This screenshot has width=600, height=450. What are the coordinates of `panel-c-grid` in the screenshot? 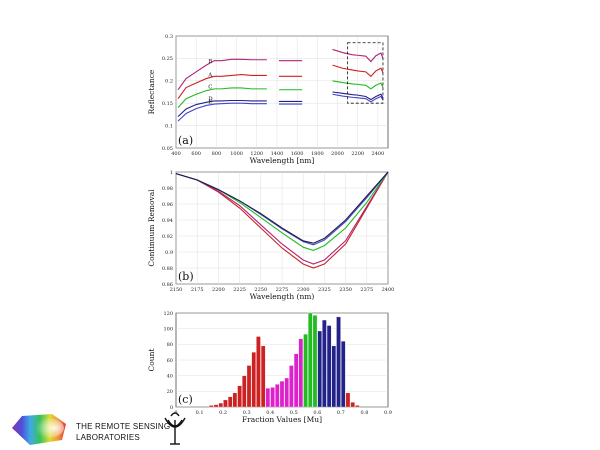 It's located at (282, 360).